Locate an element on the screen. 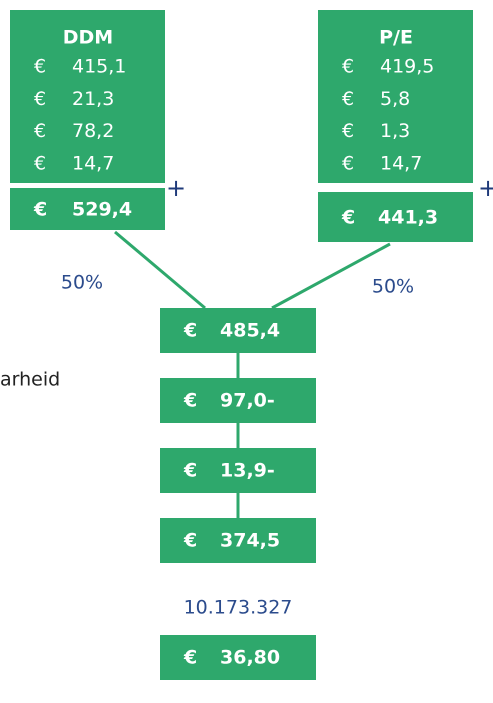  ddm-total-box is located at coordinates (87, 209).